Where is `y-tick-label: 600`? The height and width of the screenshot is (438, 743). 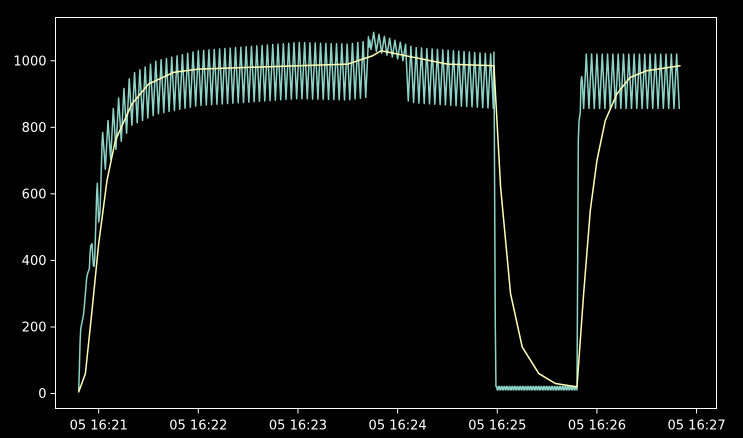 y-tick-label: 600 is located at coordinates (34, 194).